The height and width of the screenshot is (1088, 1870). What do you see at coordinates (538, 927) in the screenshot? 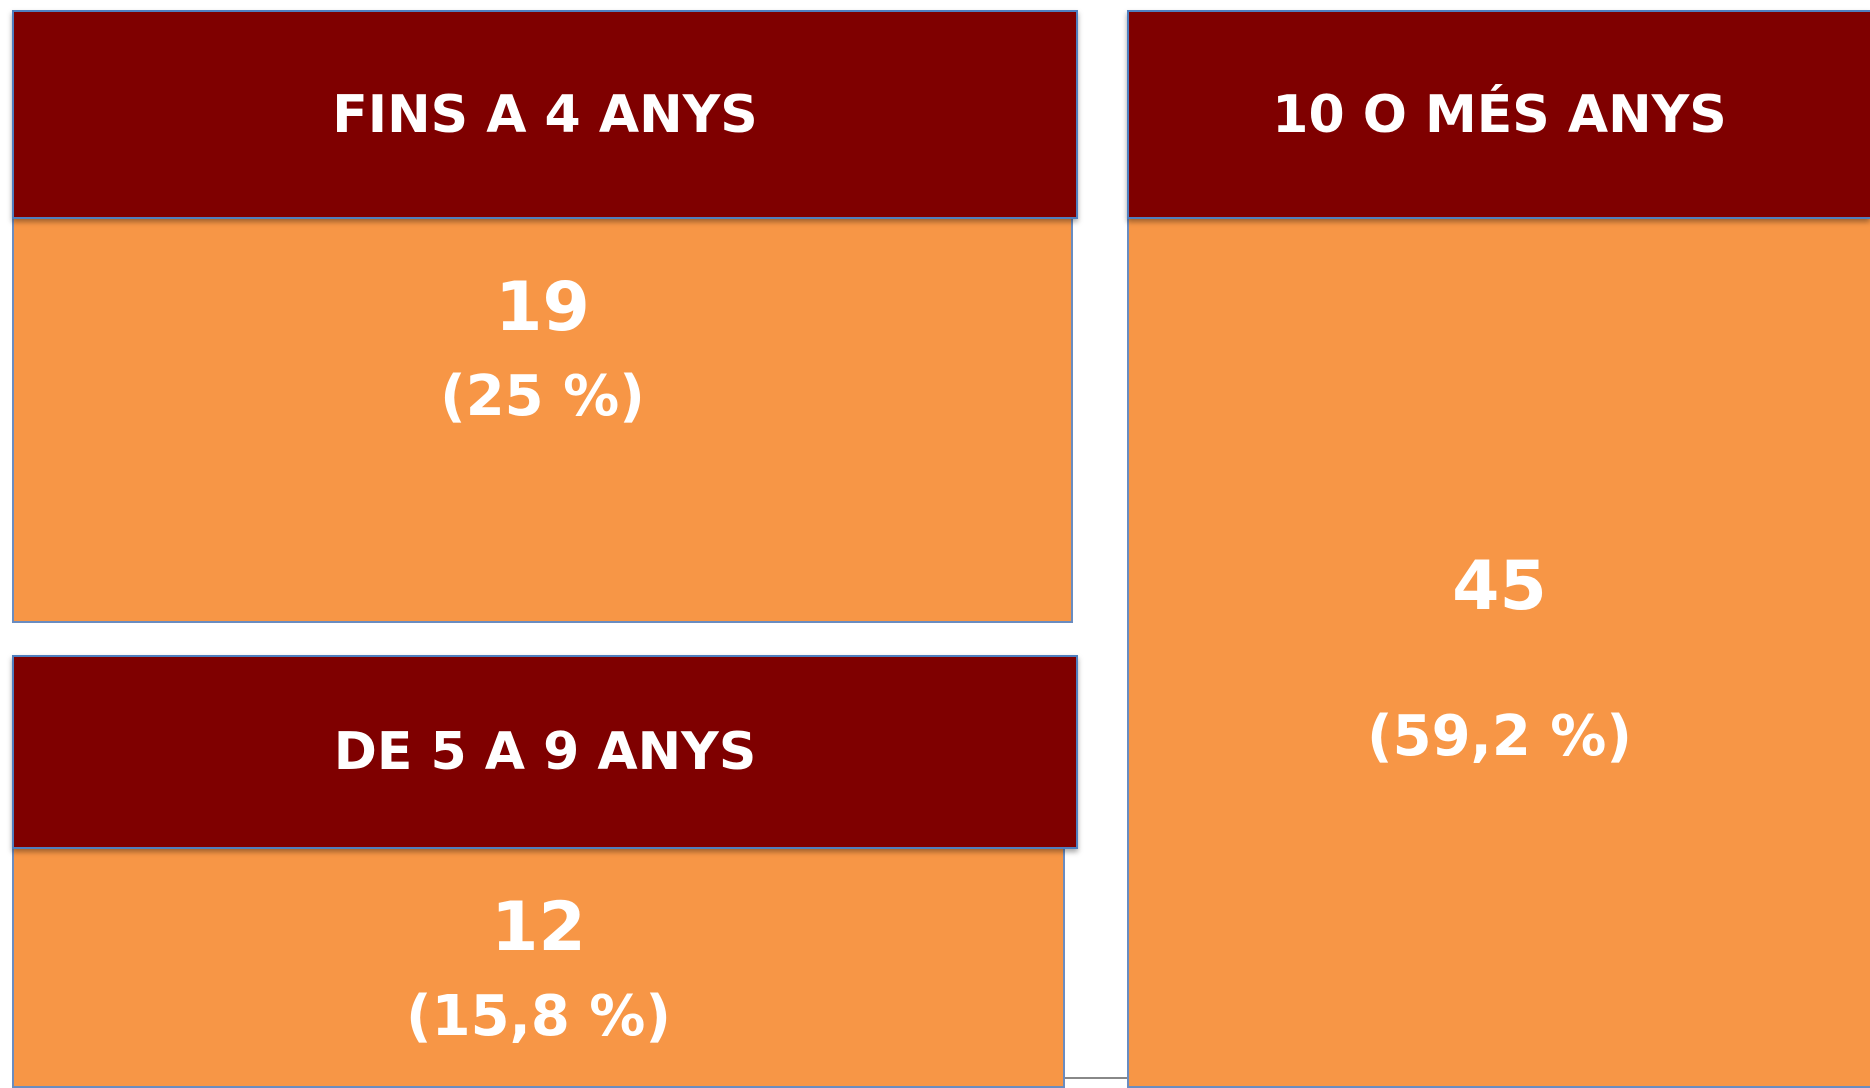
I see `box-count: 12` at bounding box center [538, 927].